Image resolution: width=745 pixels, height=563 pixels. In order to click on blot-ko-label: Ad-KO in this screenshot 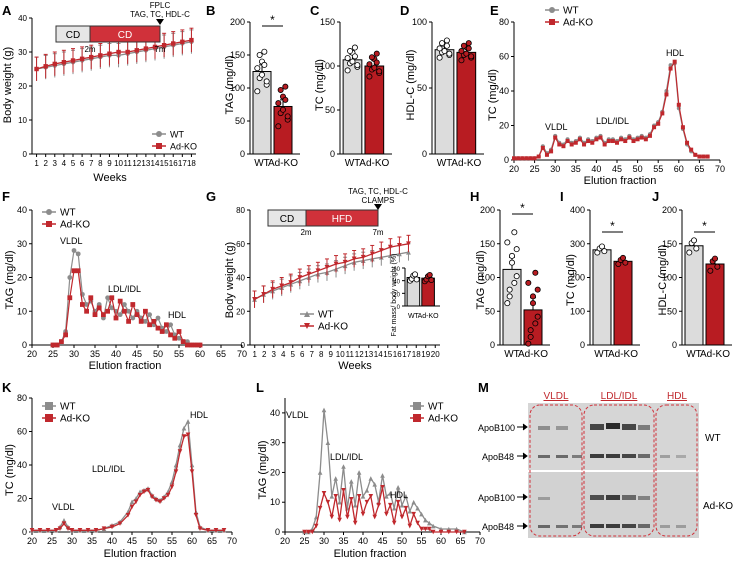, I will do `click(718, 506)`.